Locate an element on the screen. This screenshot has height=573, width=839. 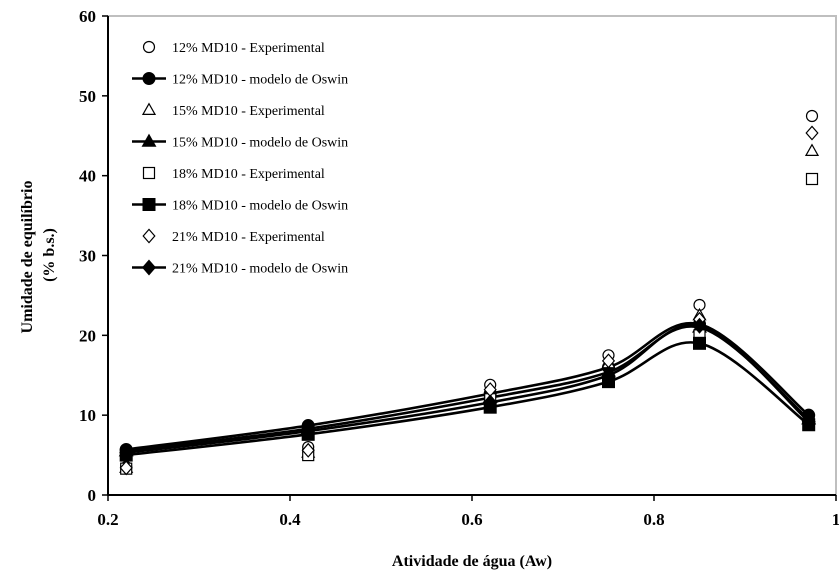
x-axis-title: Atividade de água (Aw) is located at coordinates (472, 561).